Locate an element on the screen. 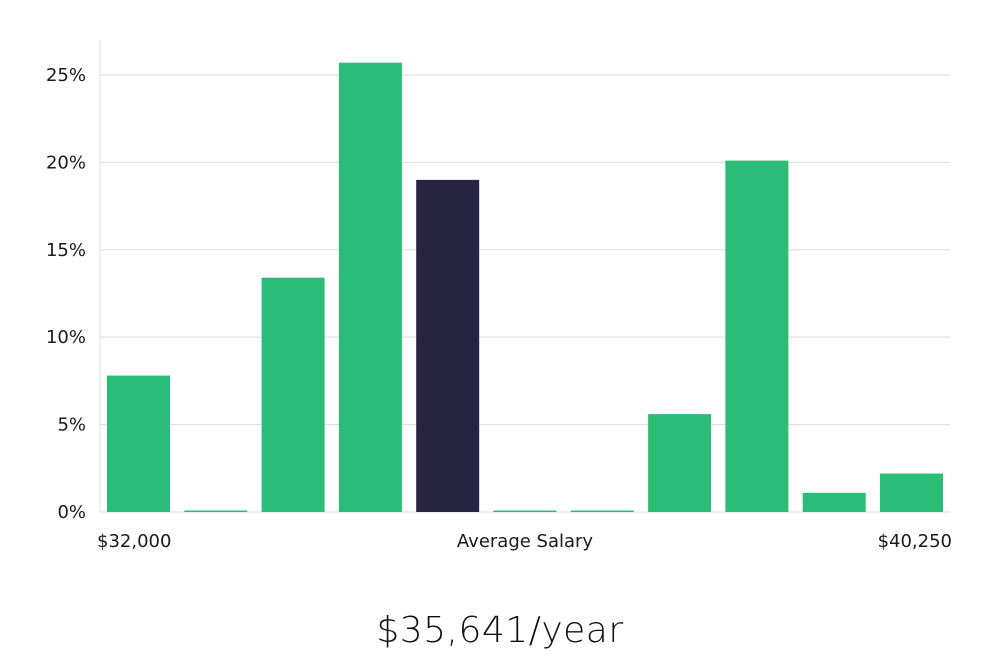 This screenshot has width=1000, height=660. bar-highlight is located at coordinates (448, 345).